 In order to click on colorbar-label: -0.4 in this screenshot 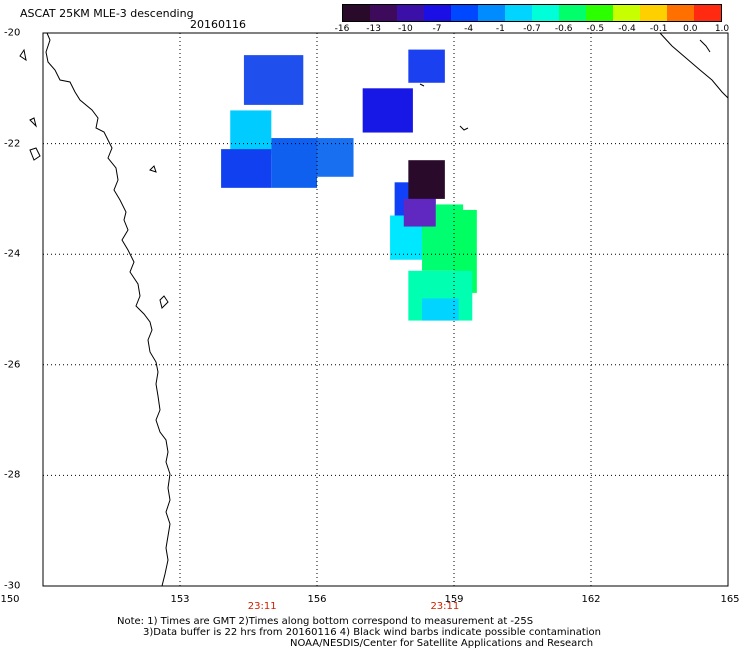, I will do `click(627, 29)`.